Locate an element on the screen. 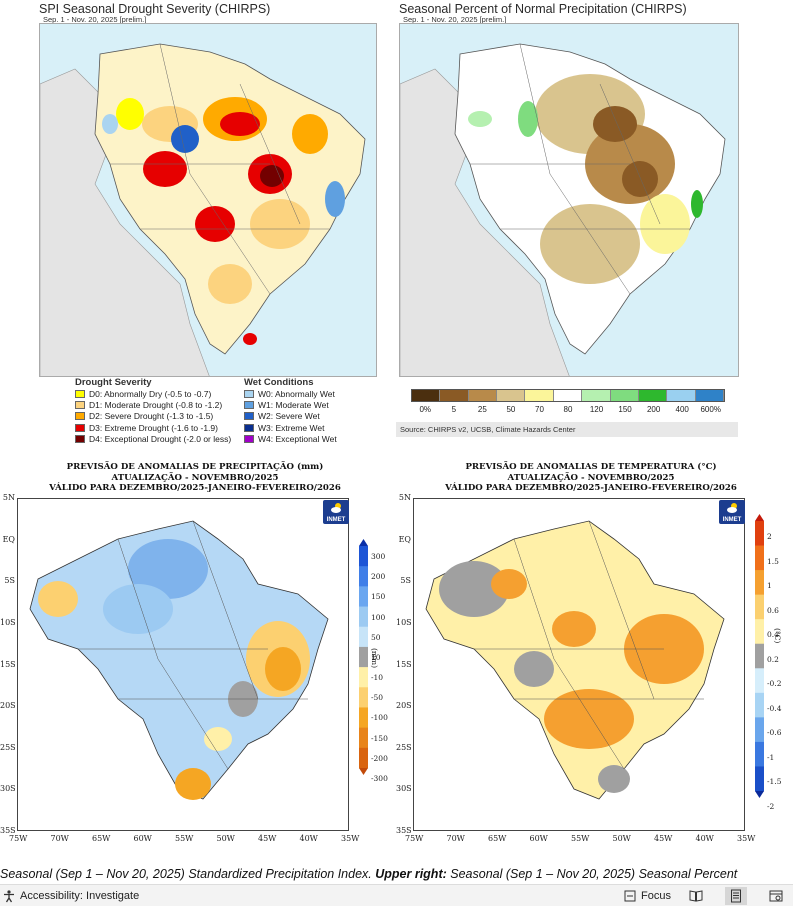  vertical-colorbar-label: 0.4 is located at coordinates (773, 635).